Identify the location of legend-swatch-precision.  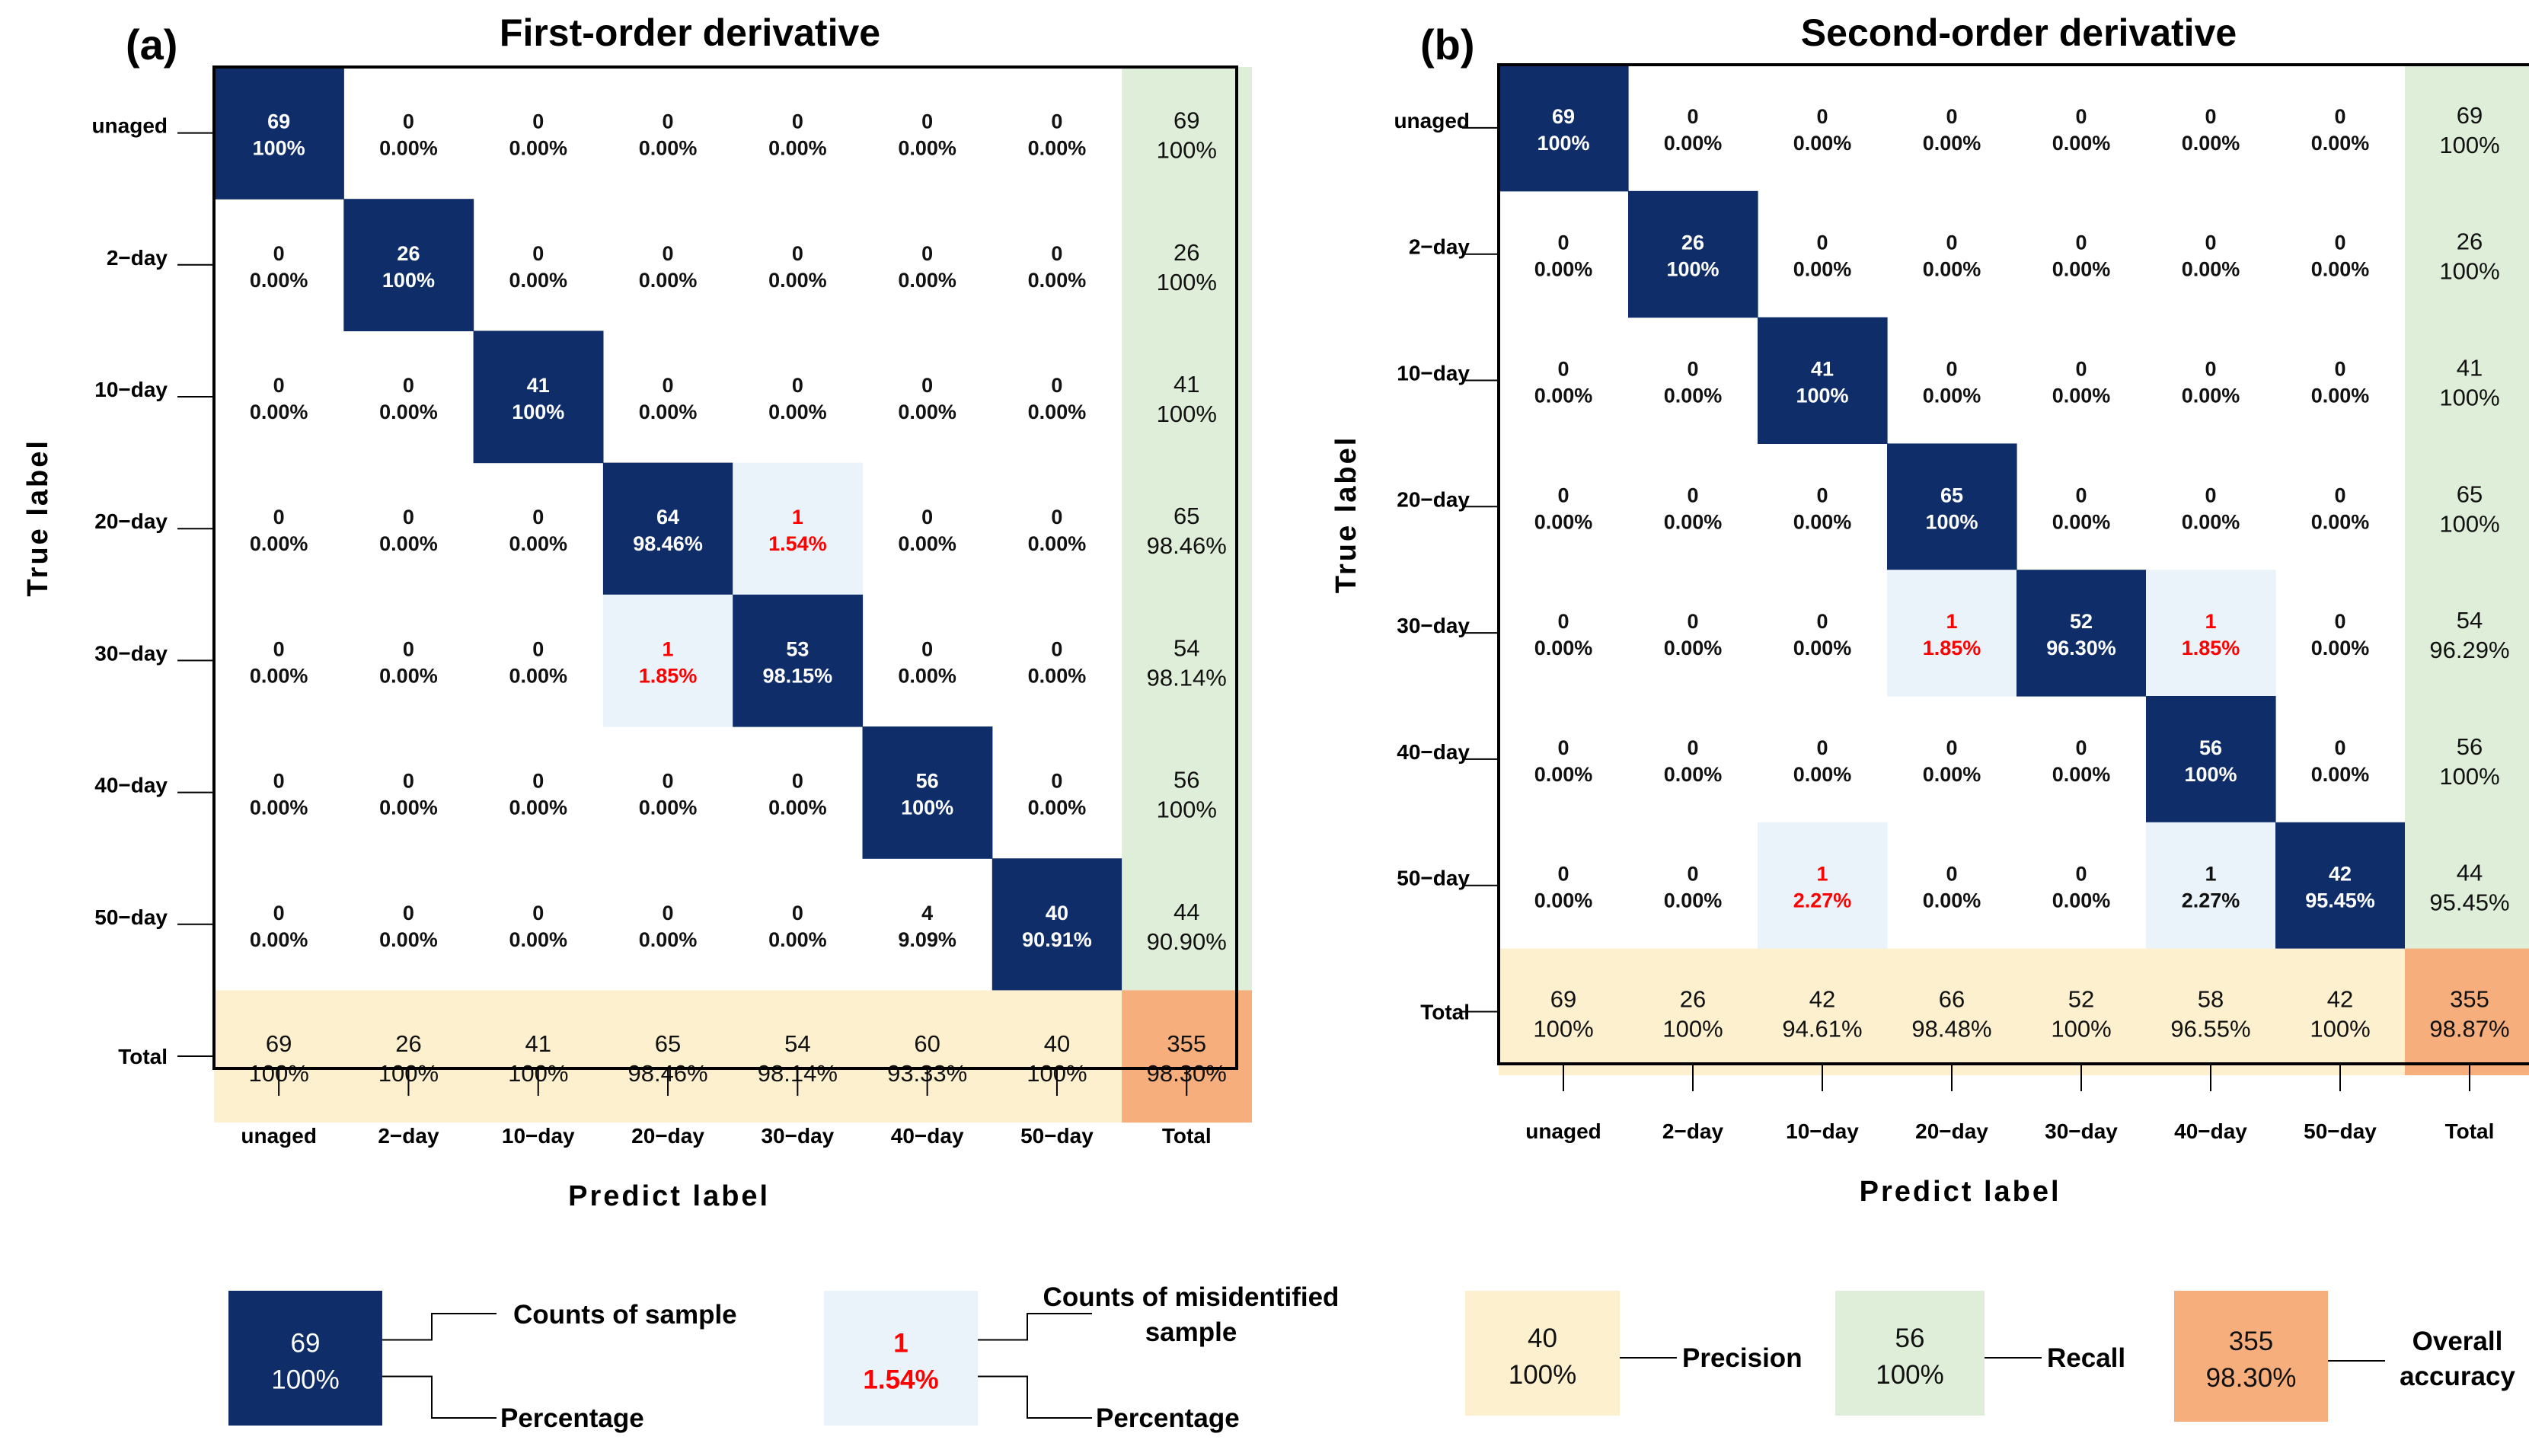
(1543, 1353).